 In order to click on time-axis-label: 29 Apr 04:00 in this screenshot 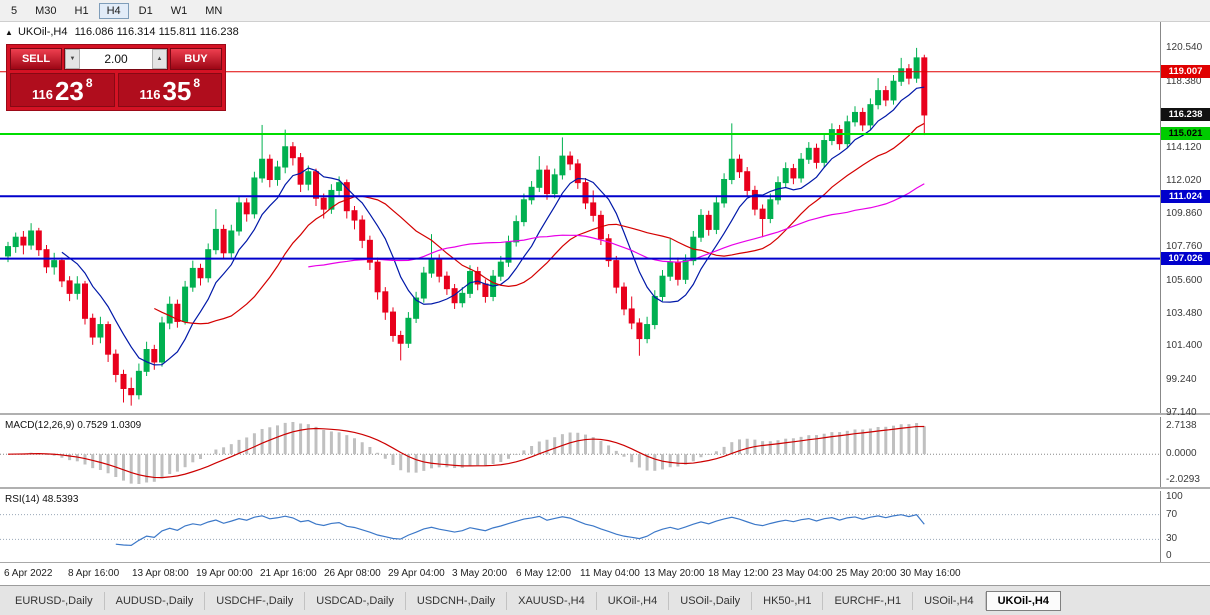, I will do `click(416, 573)`.